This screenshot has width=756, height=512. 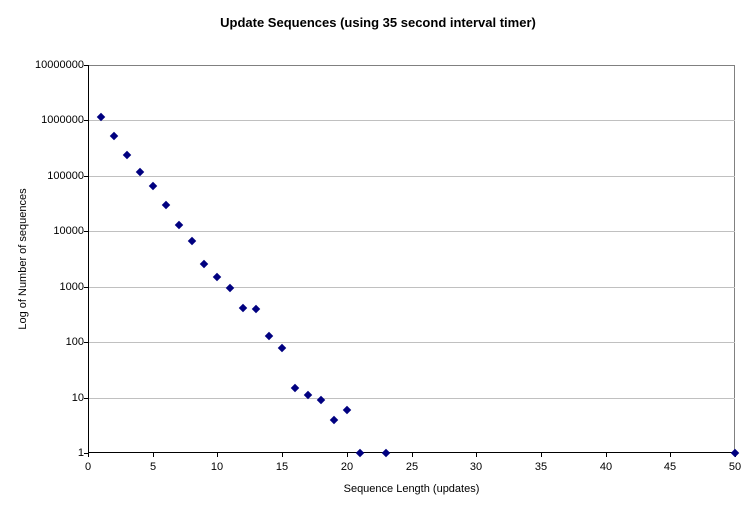 I want to click on x-tick-label: 5, so click(x=153, y=467).